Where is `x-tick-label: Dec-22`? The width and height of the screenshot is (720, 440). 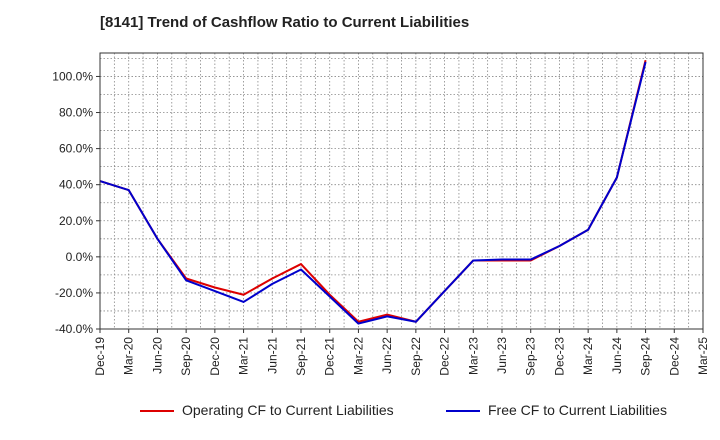 x-tick-label: Dec-22 is located at coordinates (445, 356).